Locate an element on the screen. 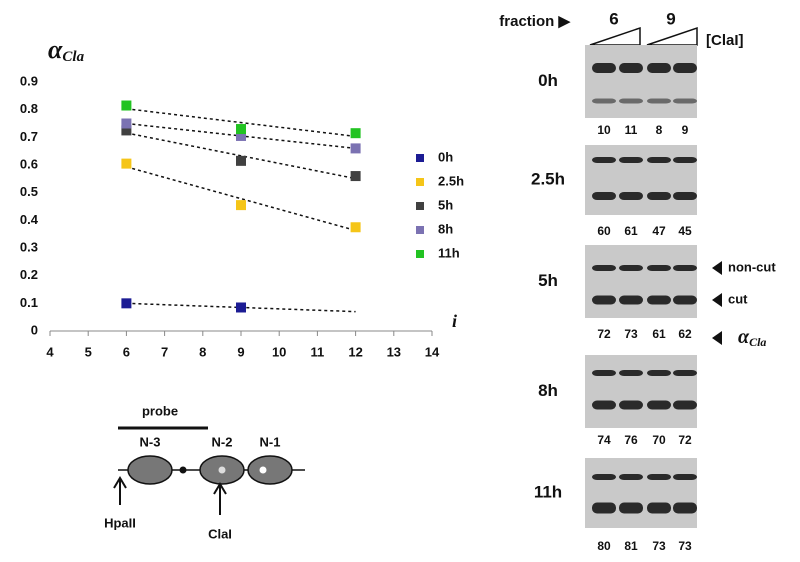 This screenshot has height=562, width=800. x-tick-label: 4 is located at coordinates (50, 351).